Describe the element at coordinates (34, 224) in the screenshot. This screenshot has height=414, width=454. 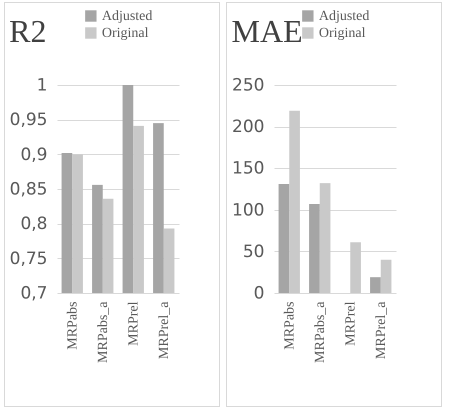
I see `y-tick-label: 0,8` at that location.